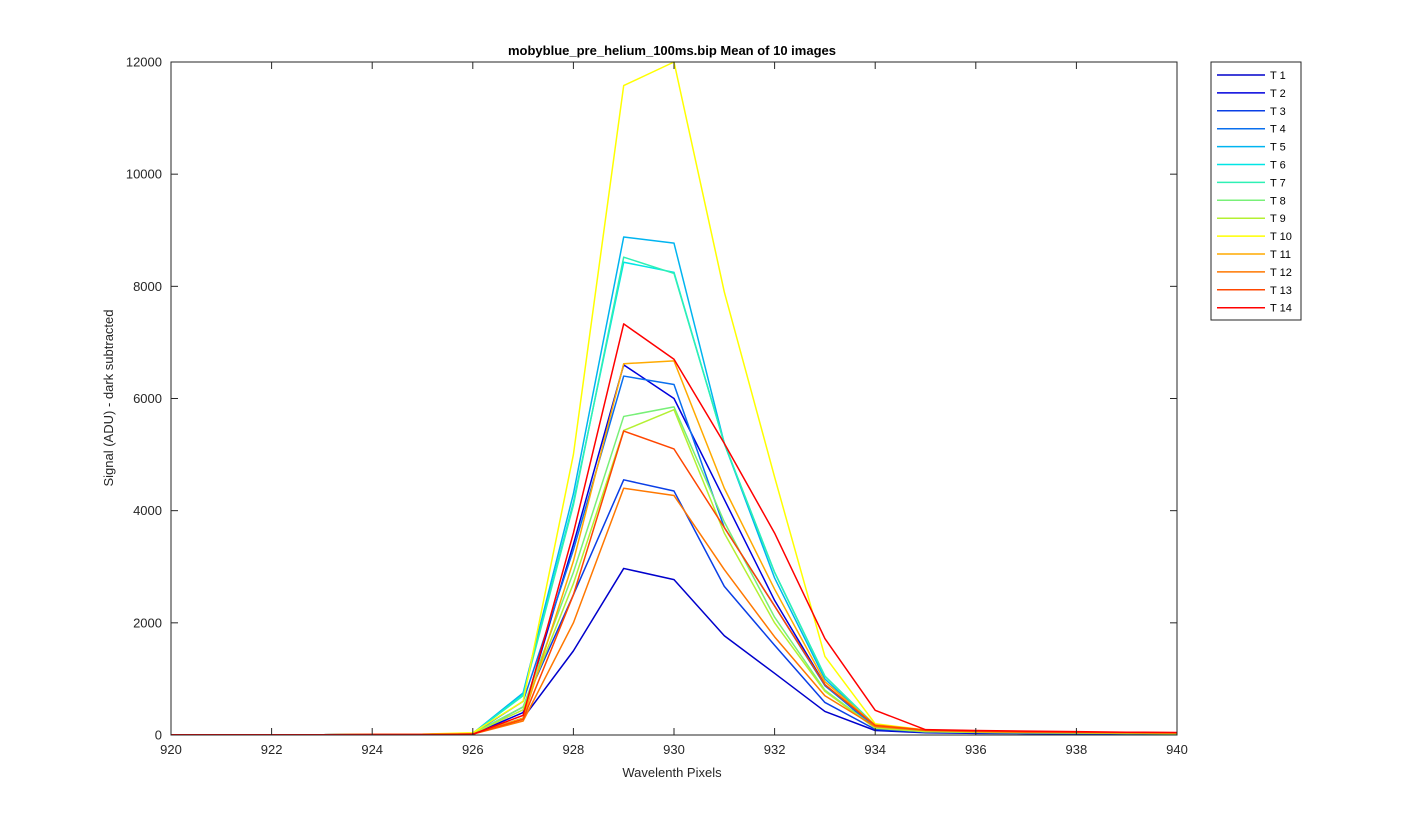 The height and width of the screenshot is (825, 1425). What do you see at coordinates (1077, 749) in the screenshot?
I see `x-tick-label: 938` at bounding box center [1077, 749].